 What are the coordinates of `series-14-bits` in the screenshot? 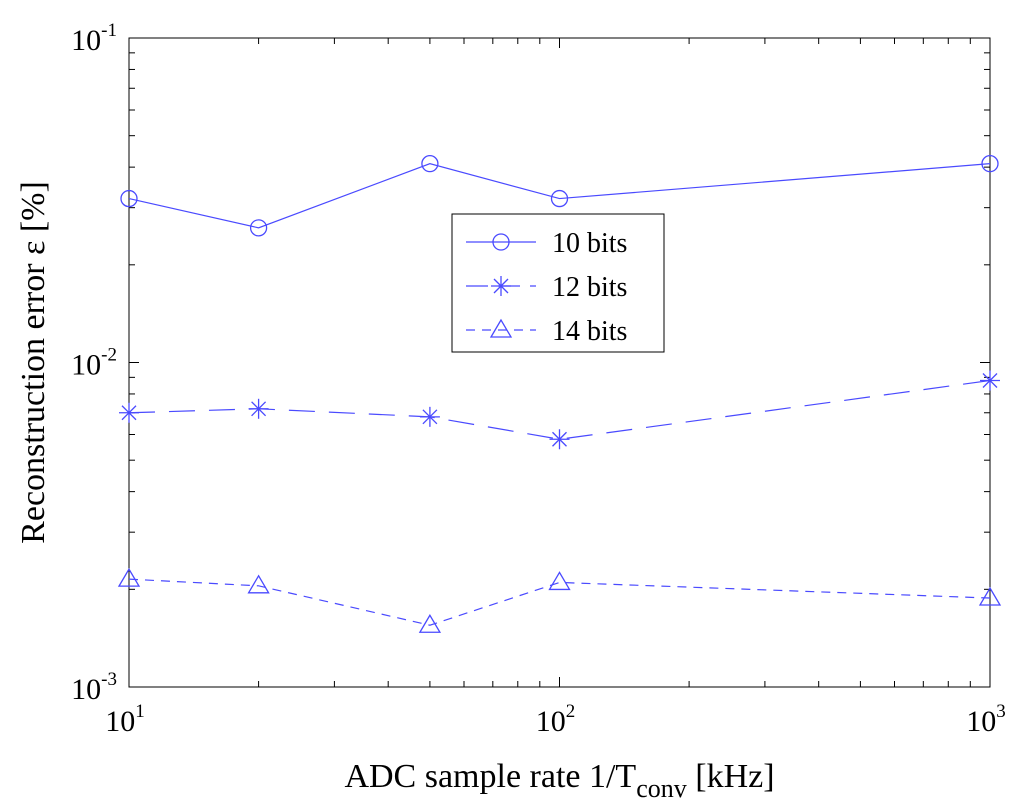 It's located at (559, 600).